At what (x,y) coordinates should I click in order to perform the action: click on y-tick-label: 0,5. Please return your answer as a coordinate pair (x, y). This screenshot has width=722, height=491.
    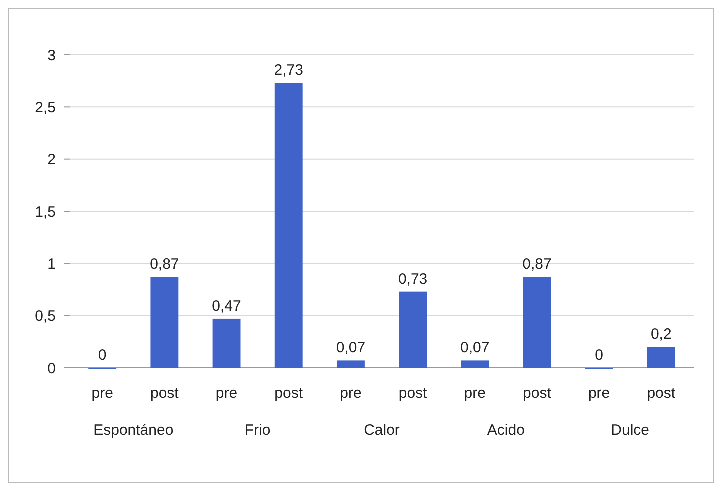
    Looking at the image, I should click on (45, 317).